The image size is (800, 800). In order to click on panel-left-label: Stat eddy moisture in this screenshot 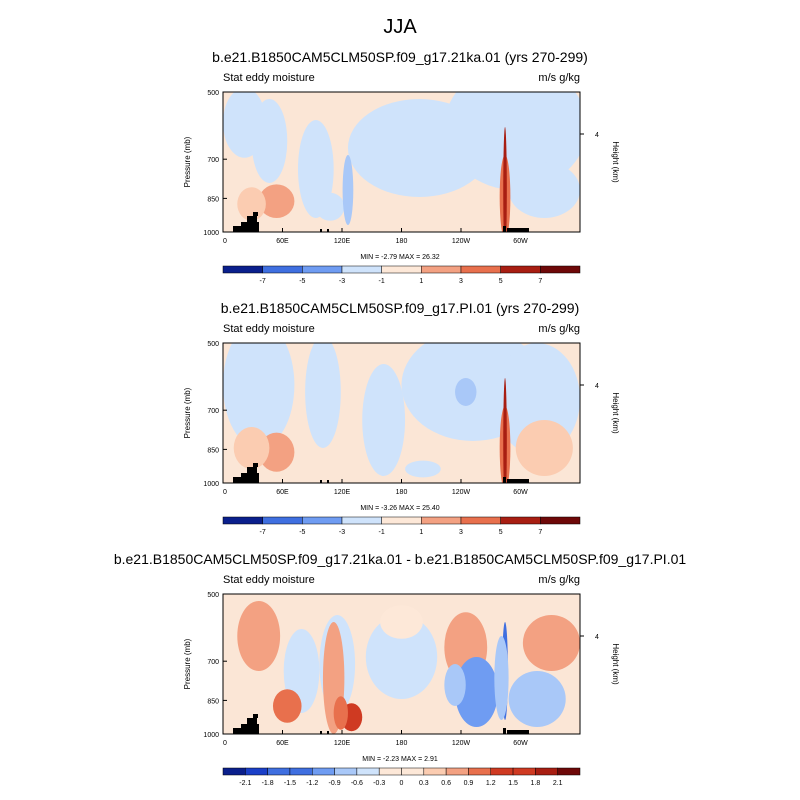, I will do `click(269, 580)`.